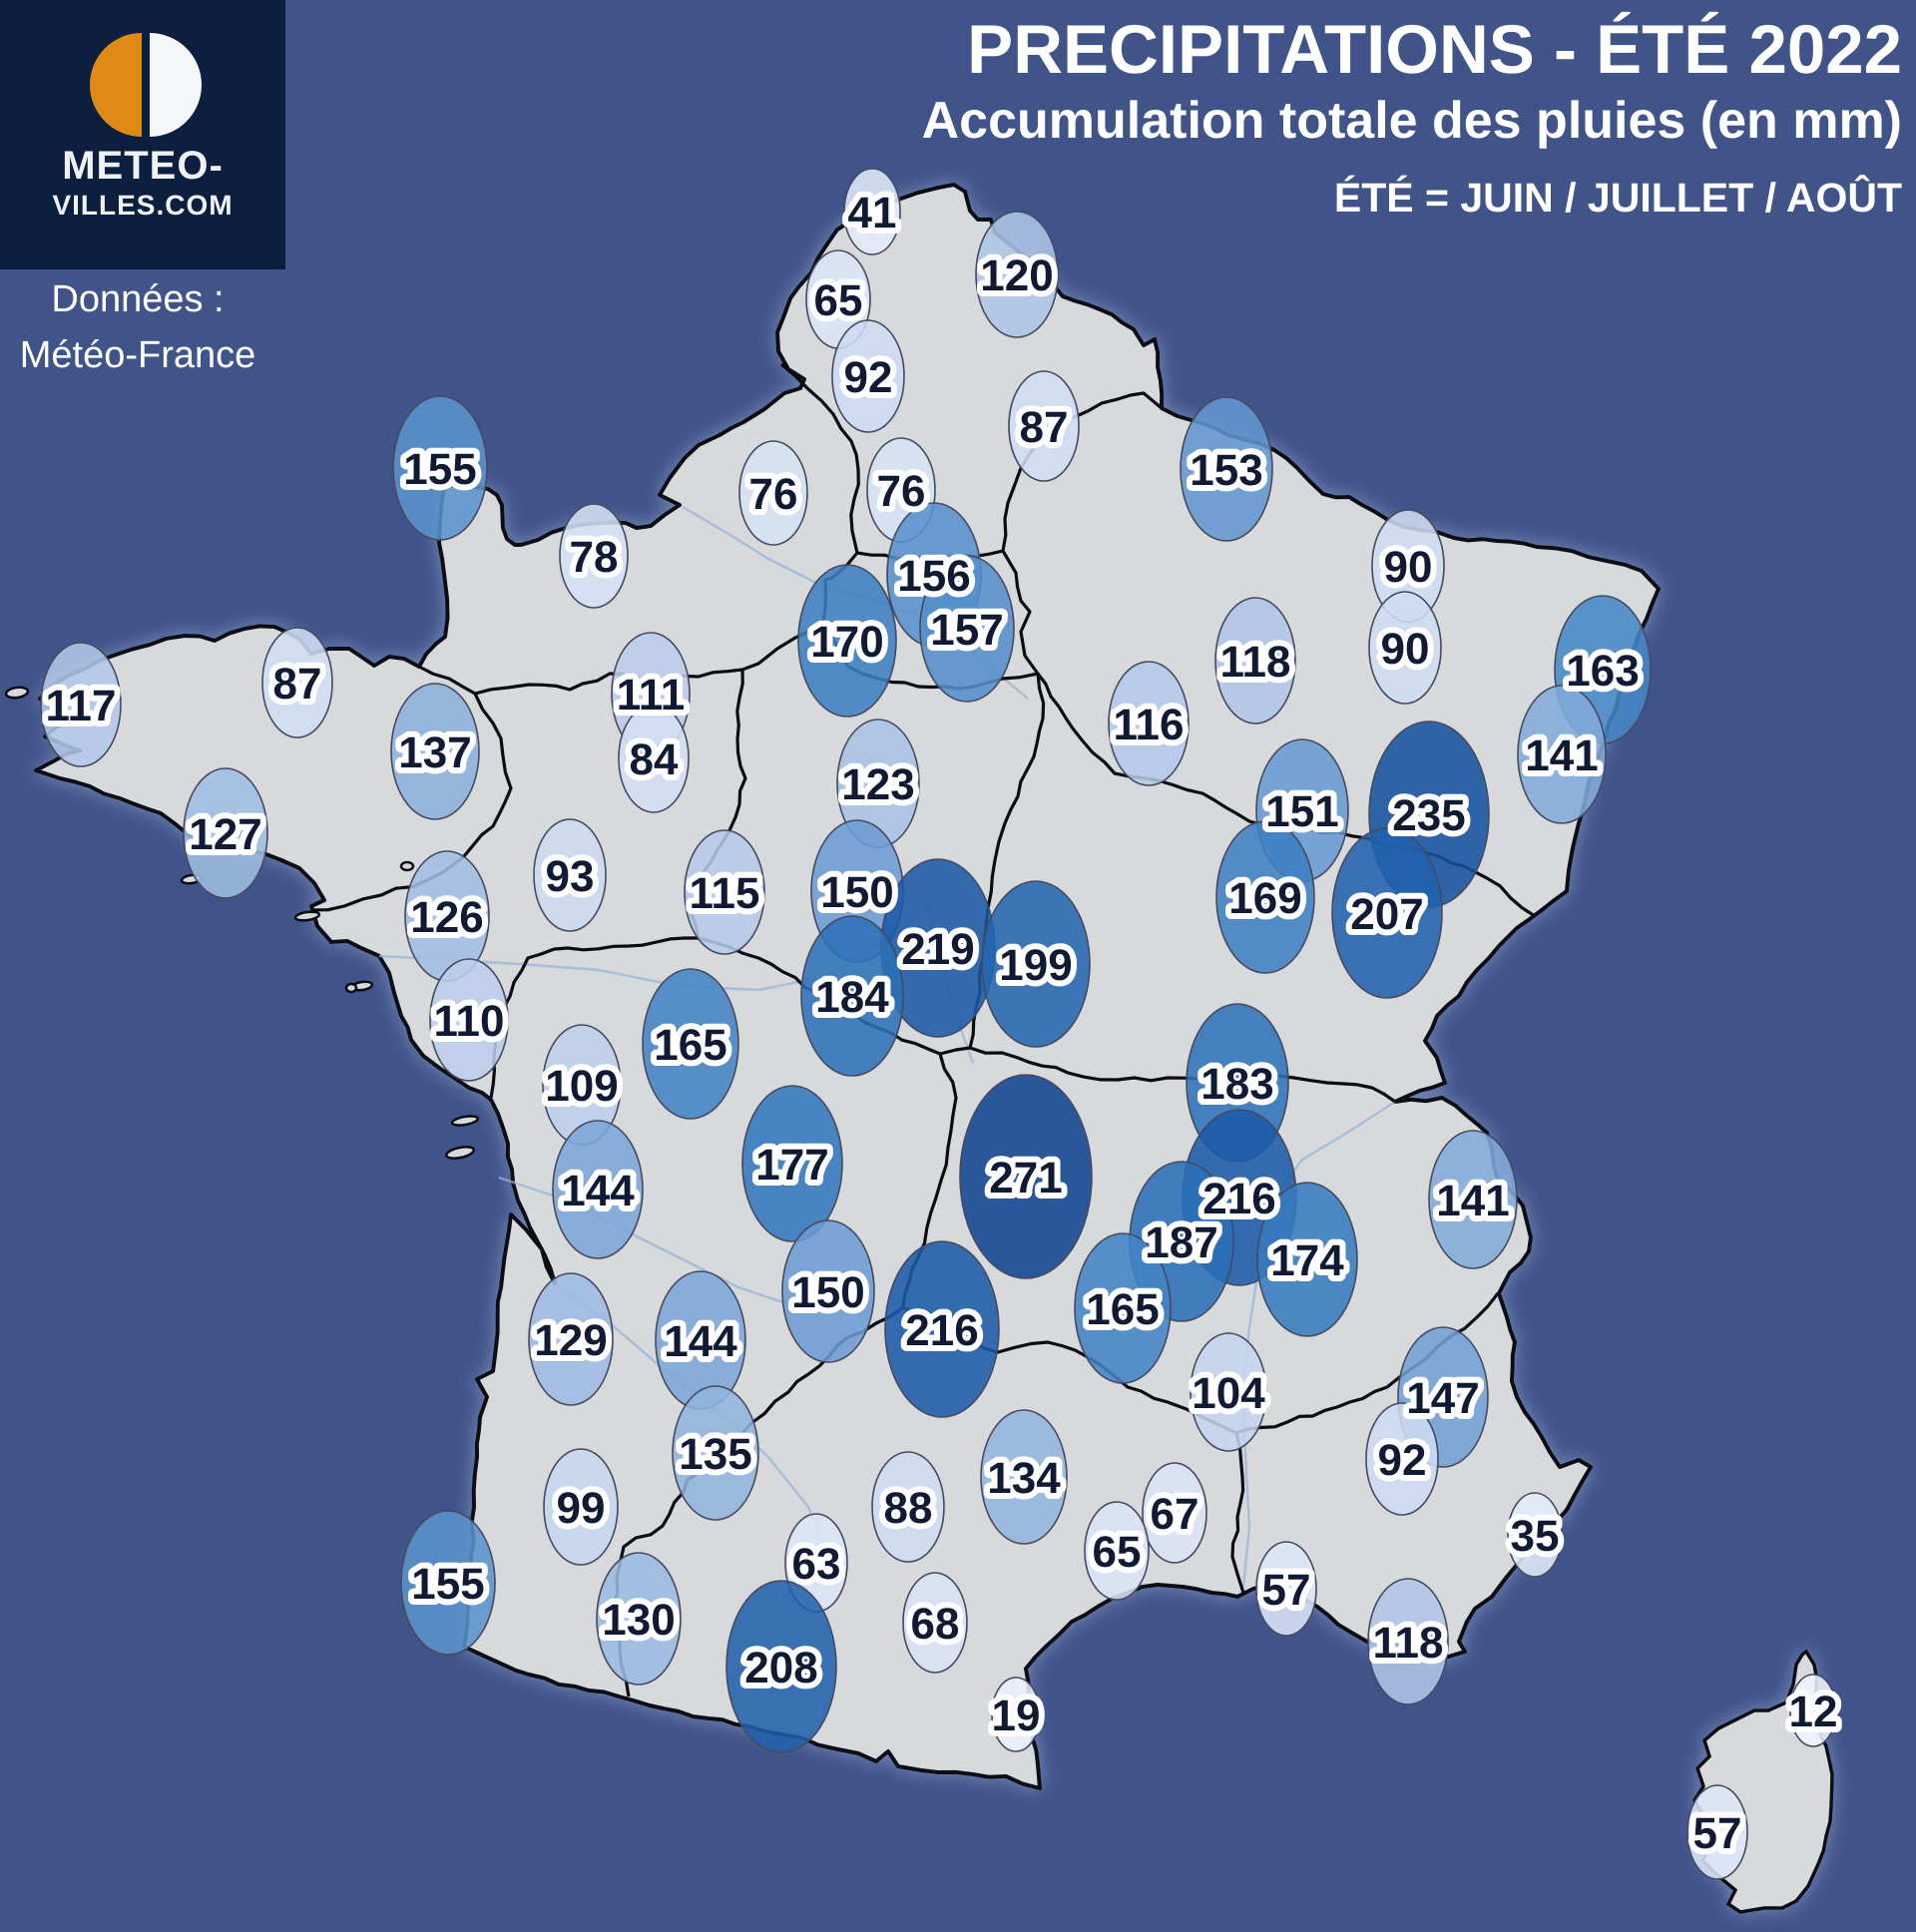 The height and width of the screenshot is (1932, 1916). What do you see at coordinates (1035, 965) in the screenshot?
I see `svg-text: 199` at bounding box center [1035, 965].